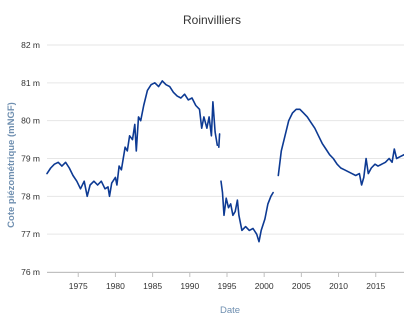 The image size is (404, 322). What do you see at coordinates (225, 274) in the screenshot?
I see `axis-layer` at bounding box center [225, 274].